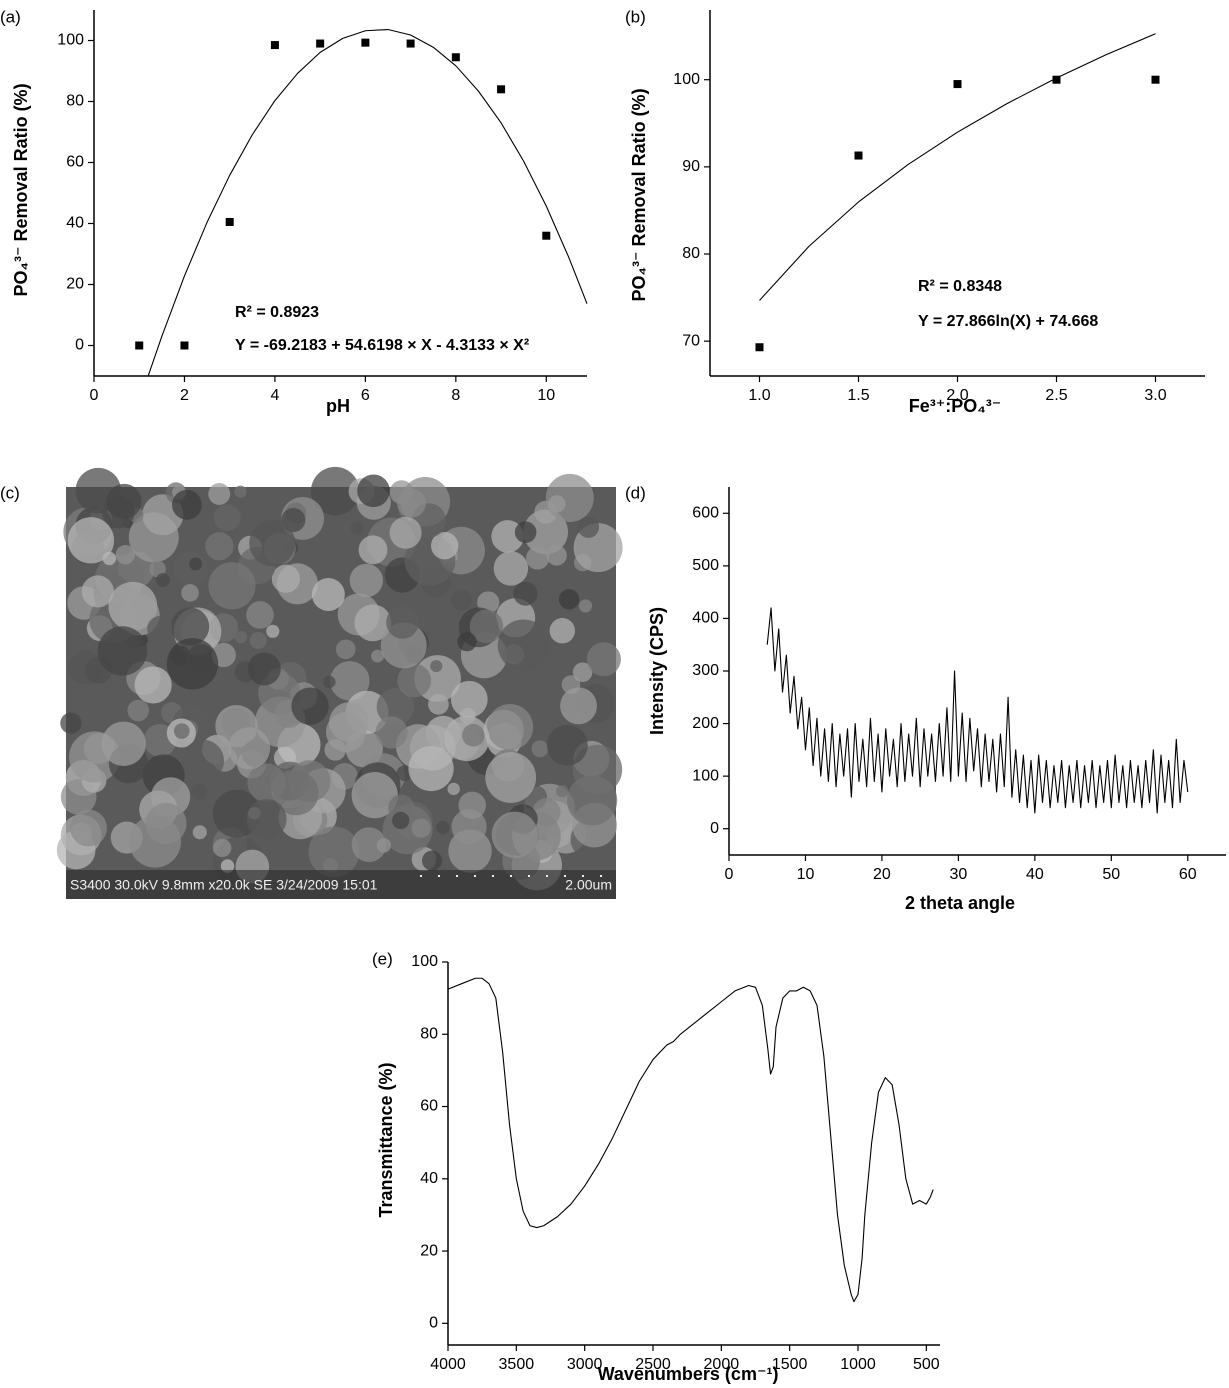 This screenshot has height=1388, width=1229. I want to click on x-tick-label: 2, so click(184, 395).